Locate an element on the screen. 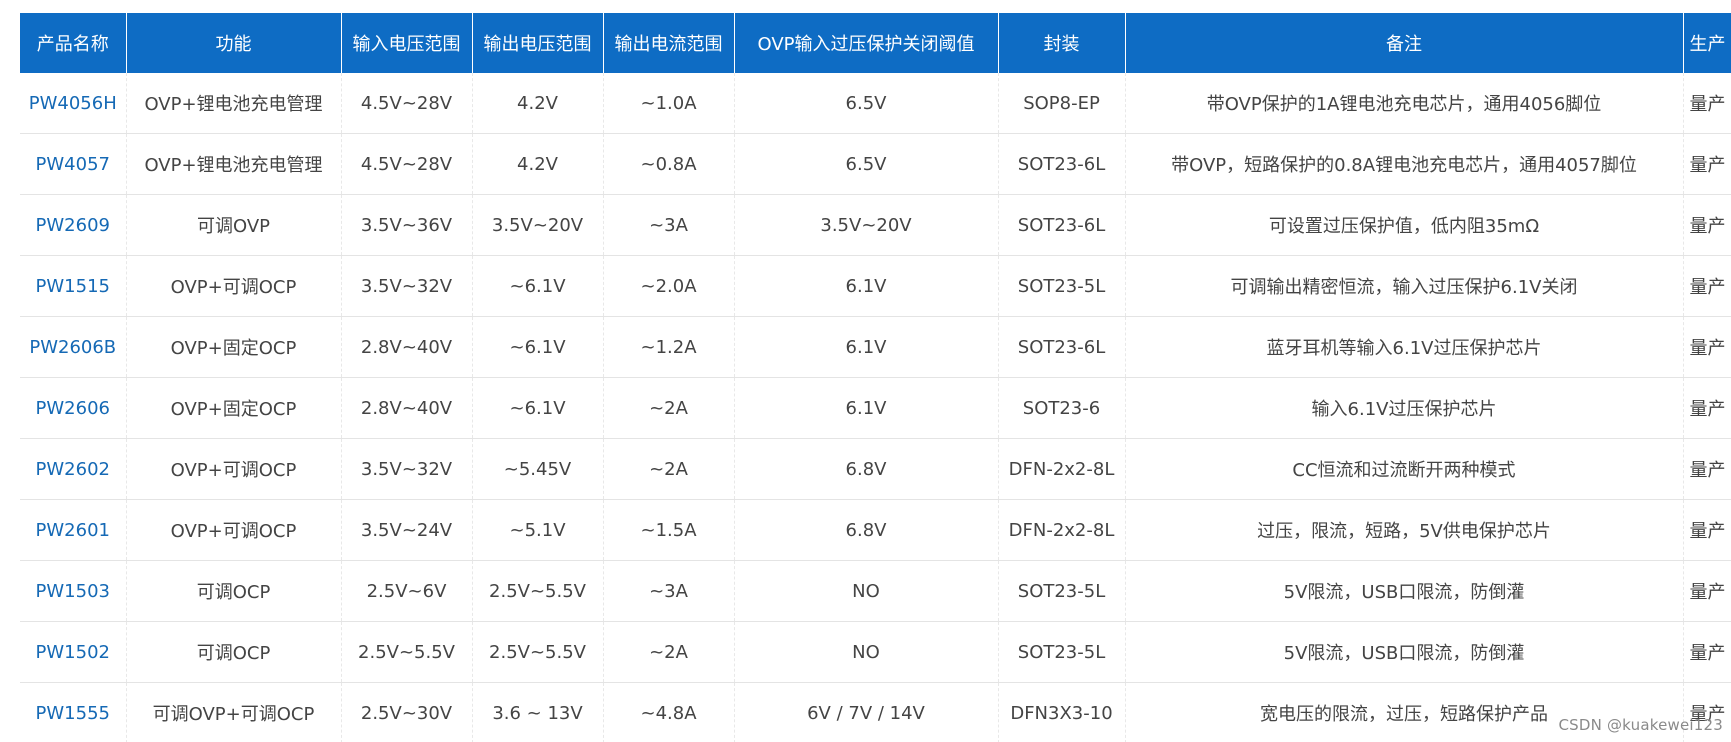 The image size is (1731, 742). ovp-threshold-cell: 6.8V is located at coordinates (865, 530).